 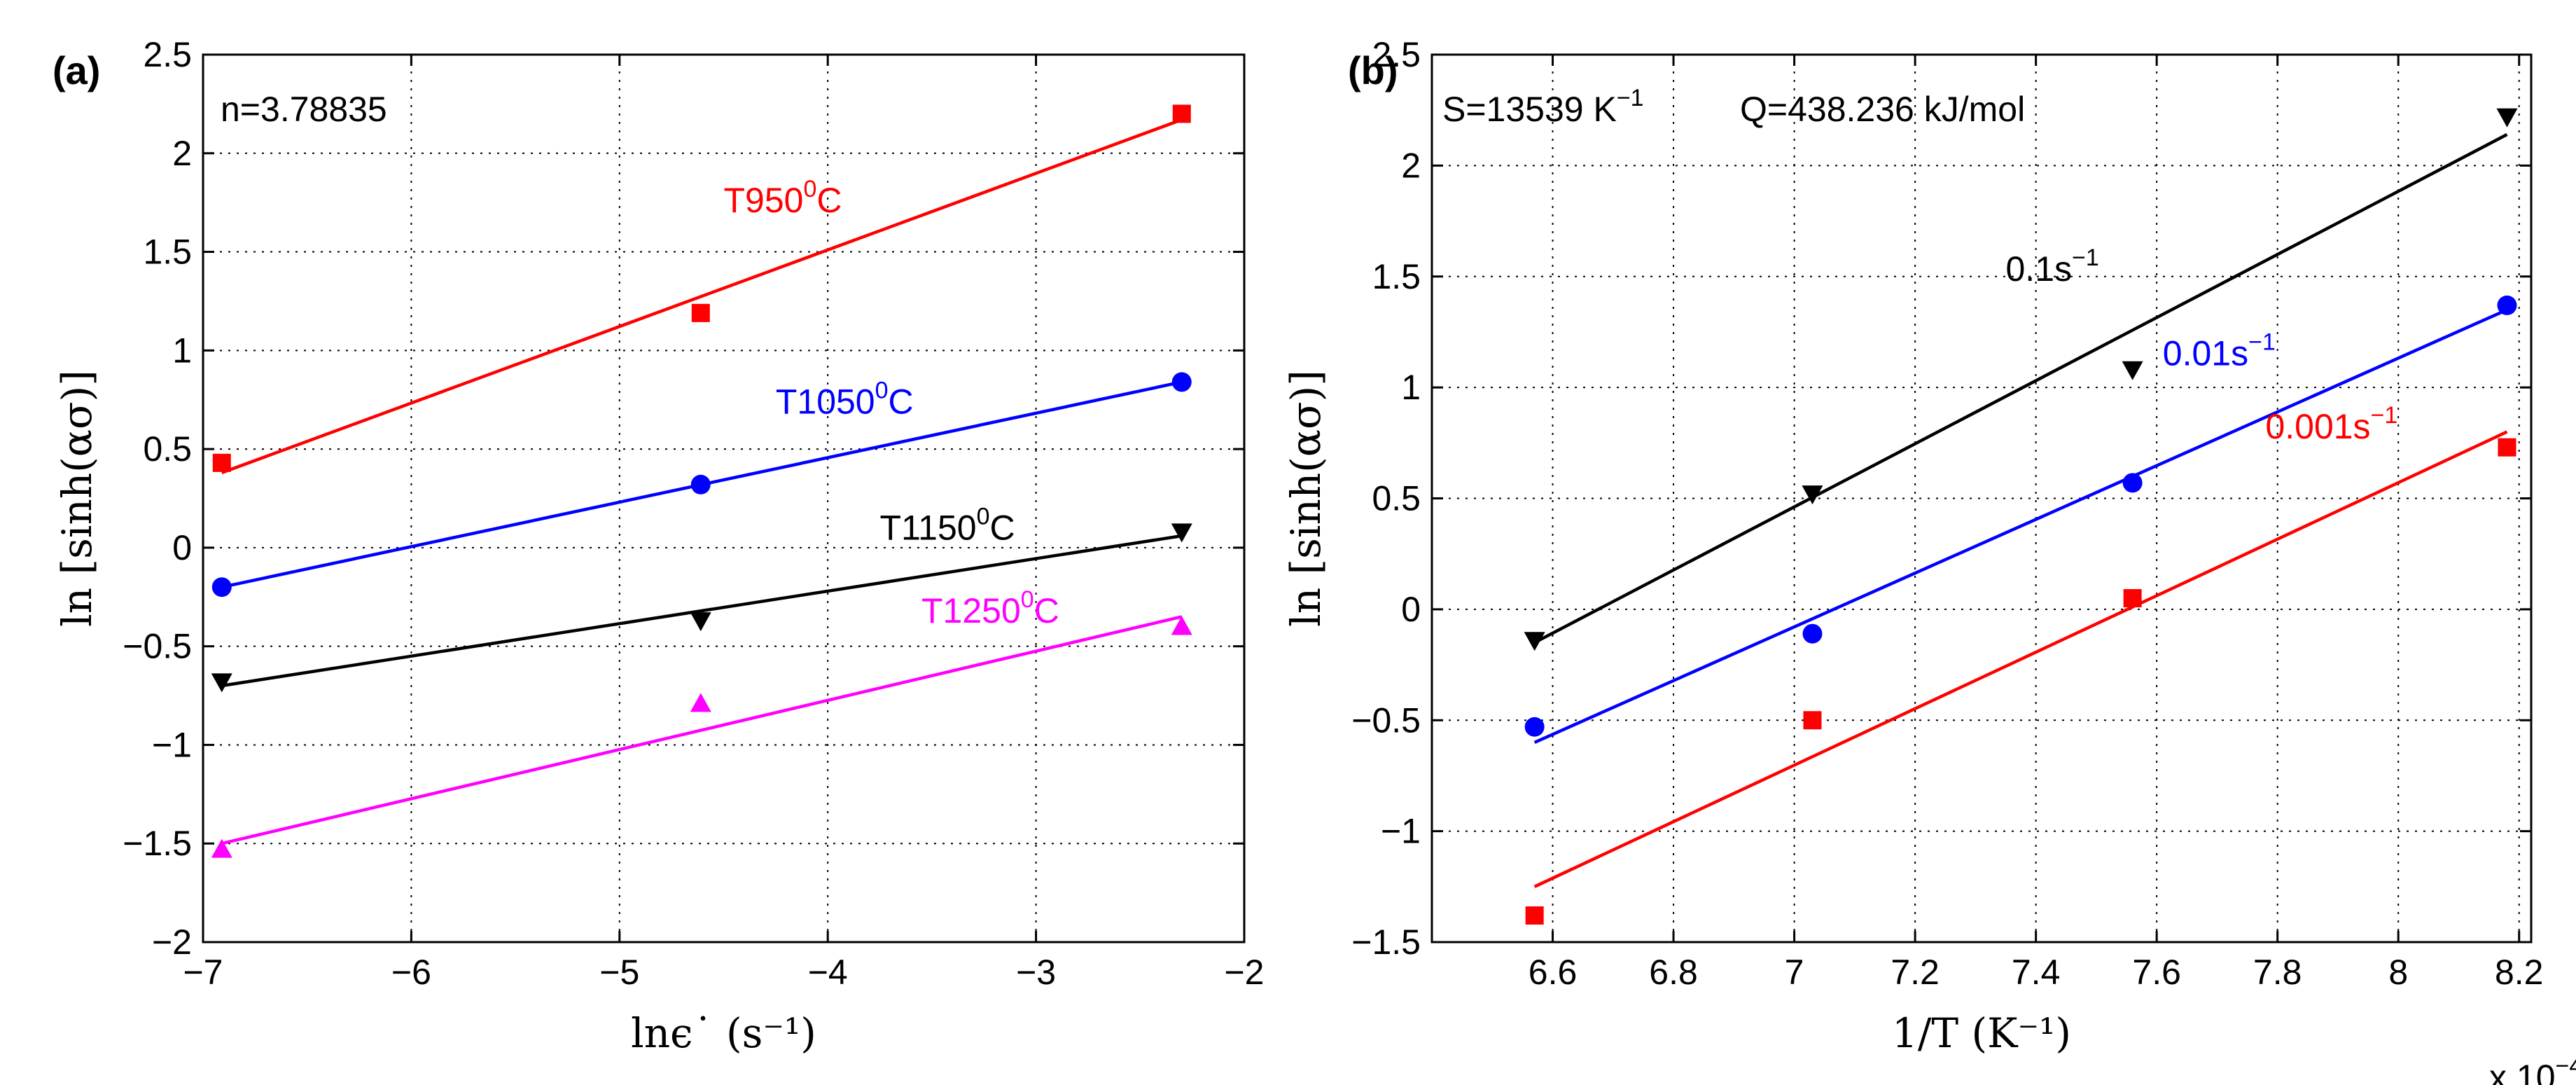 What do you see at coordinates (723, 1033) in the screenshot?
I see `x-axis-label: lnϵ˙ (s⁻¹)` at bounding box center [723, 1033].